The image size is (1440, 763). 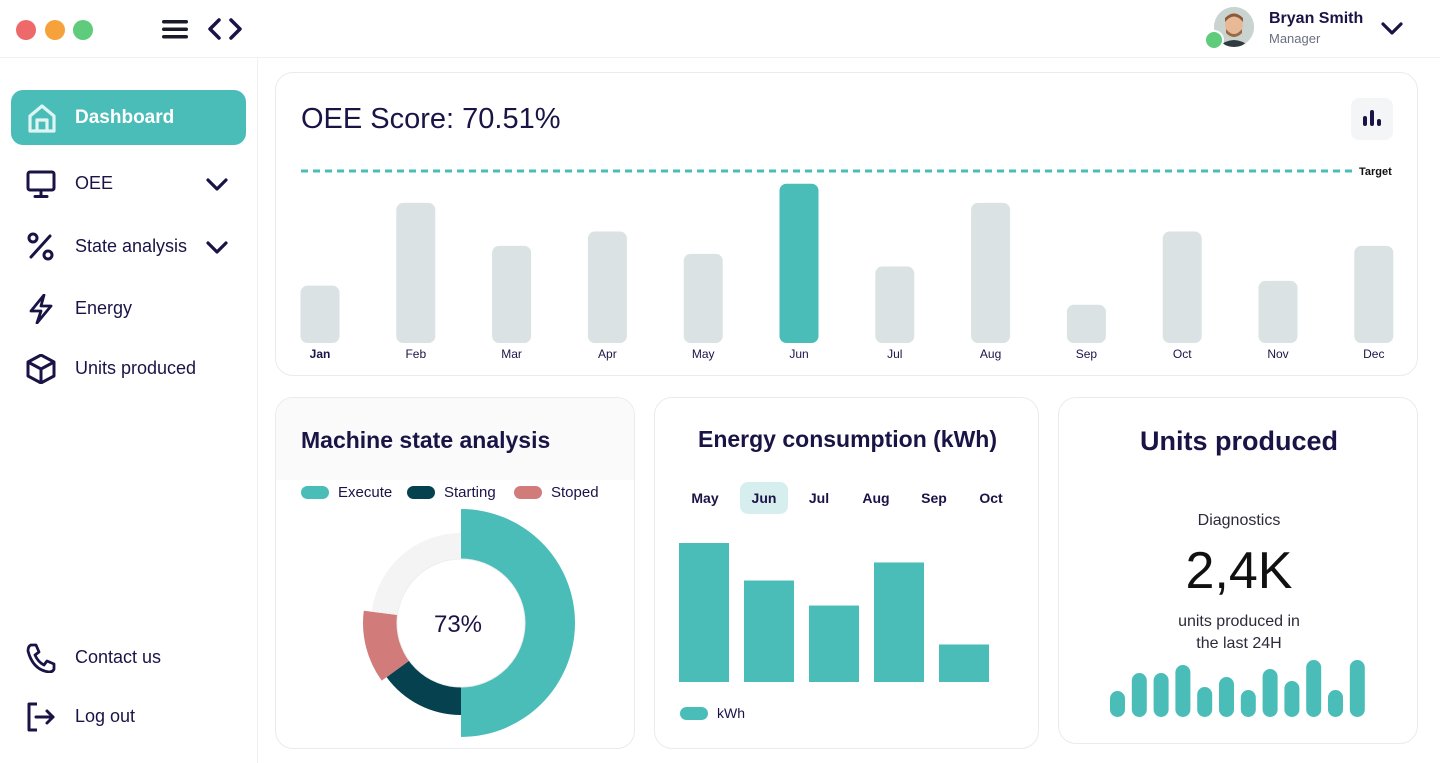 I want to click on monitor-icon, so click(x=41, y=184).